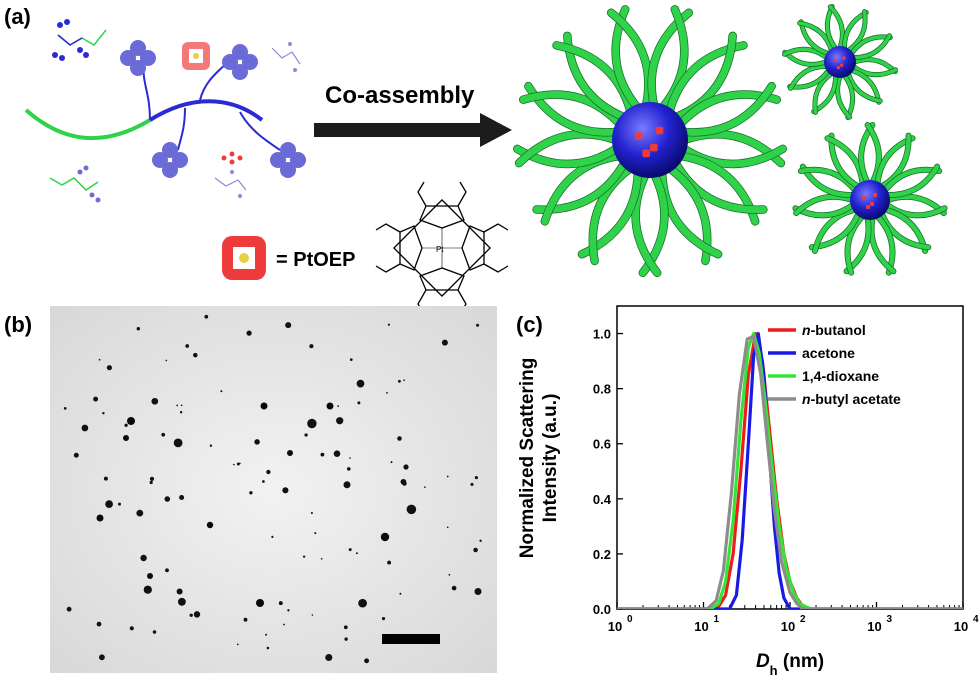  Describe the element at coordinates (793, 618) in the screenshot. I see `x-axis: 10 0 10 1 10 2 10 3 10 4` at that location.